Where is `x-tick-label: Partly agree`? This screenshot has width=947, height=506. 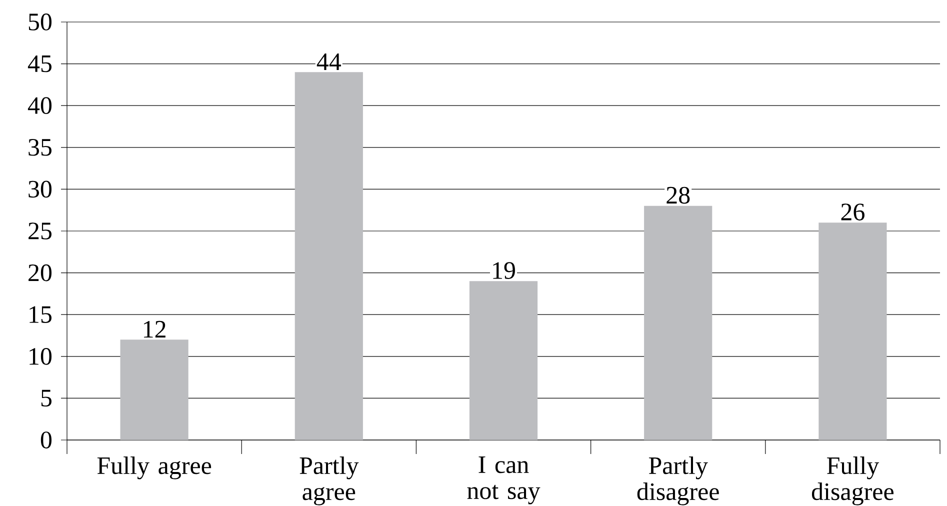
x-tick-label: Partly agree is located at coordinates (329, 481).